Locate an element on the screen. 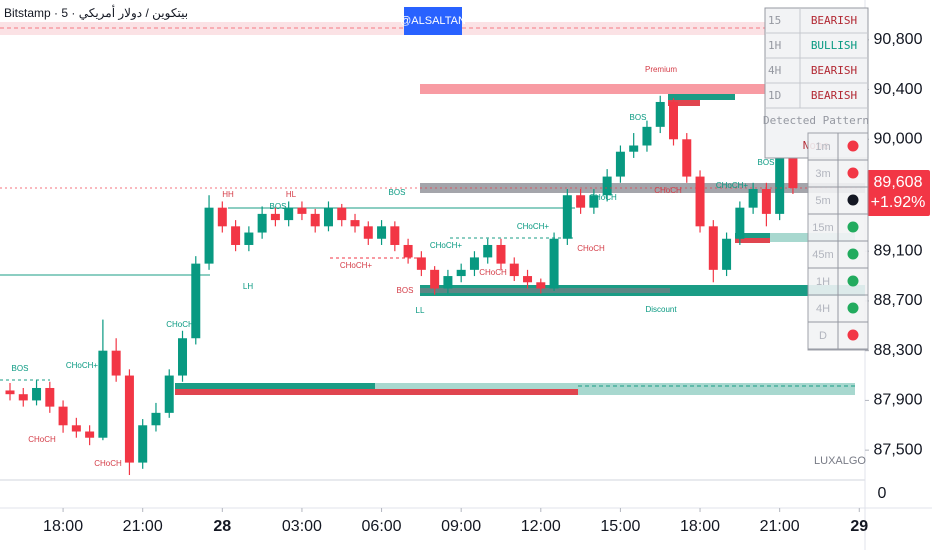  signal-timeframe: 3m is located at coordinates (822, 174).